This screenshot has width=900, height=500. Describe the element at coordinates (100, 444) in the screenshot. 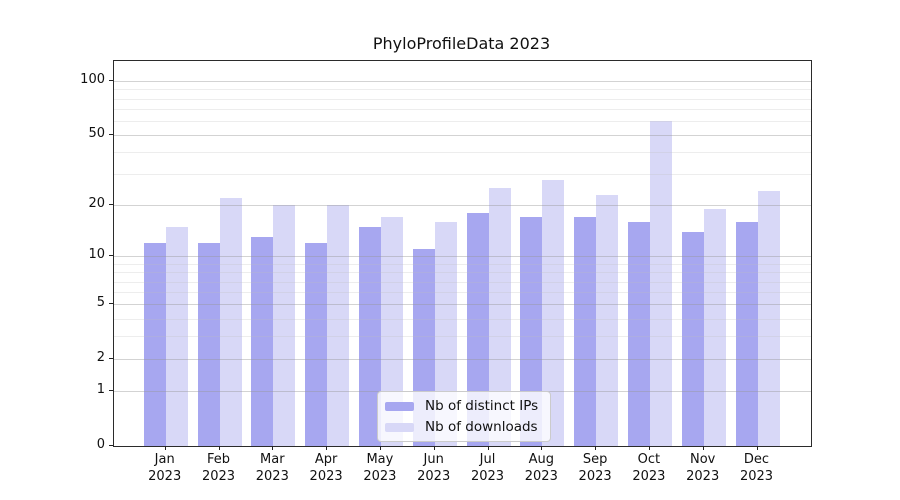

I see `y-tick-label-0: 0` at that location.